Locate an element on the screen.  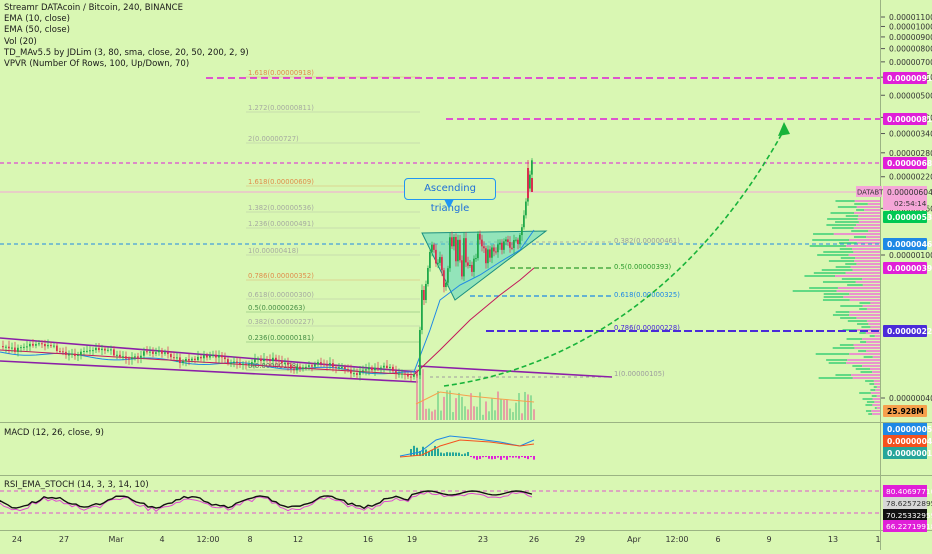
price-badge-label: 0.00000533 is located at coordinates (909, 217).